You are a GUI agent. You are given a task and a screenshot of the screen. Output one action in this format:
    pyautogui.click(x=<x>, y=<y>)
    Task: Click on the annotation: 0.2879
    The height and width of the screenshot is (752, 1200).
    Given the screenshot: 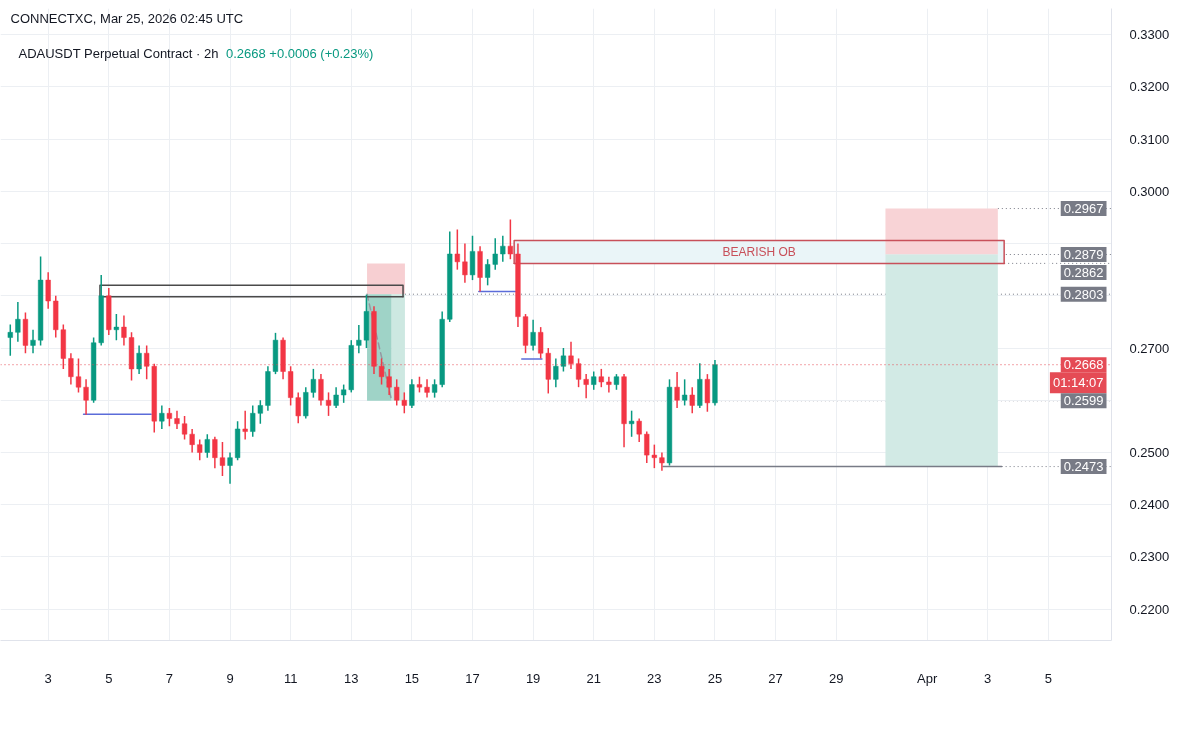 What is the action you would take?
    pyautogui.click(x=1083, y=255)
    